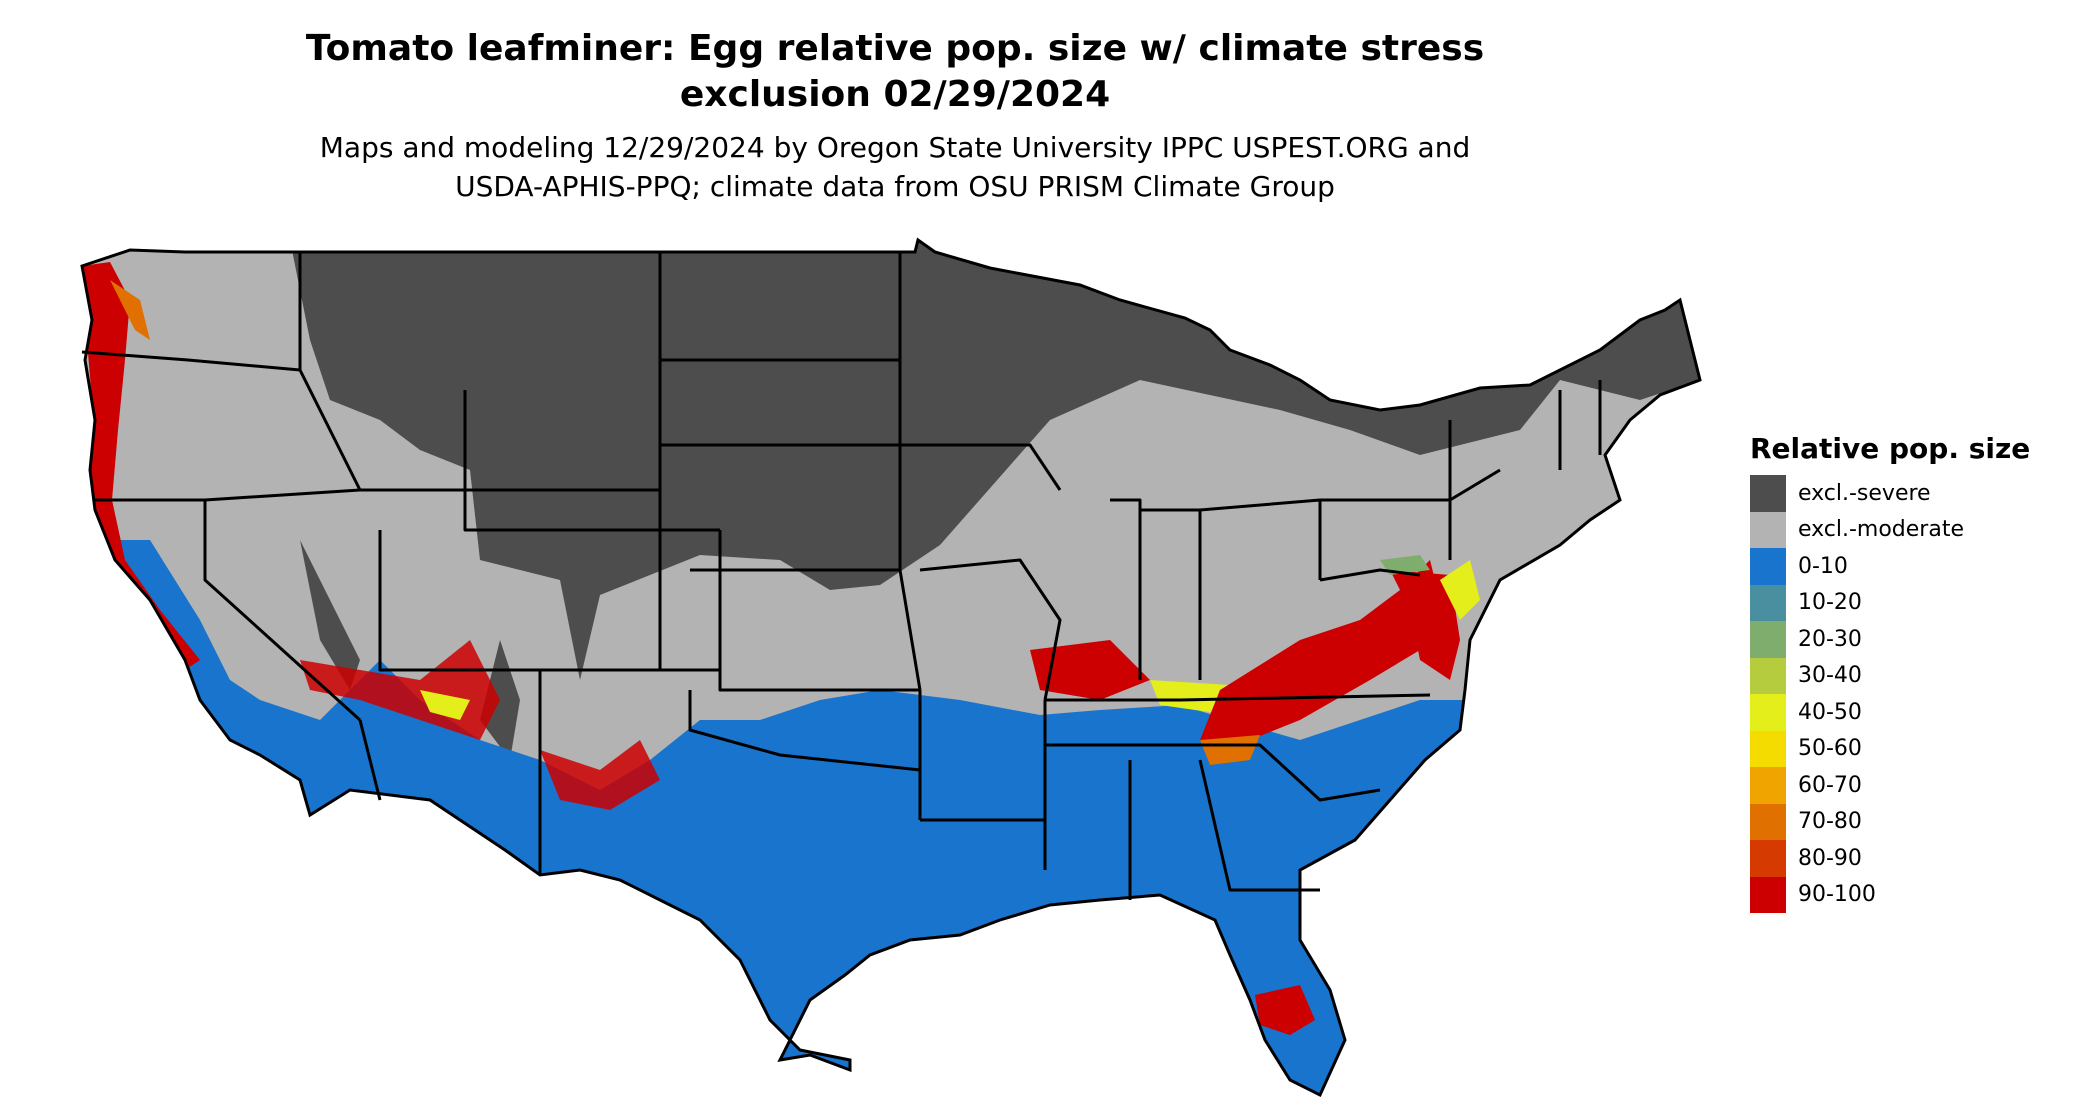 Image resolution: width=2100 pixels, height=1120 pixels. Describe the element at coordinates (1830, 712) in the screenshot. I see `legend-label: 40-50` at that location.